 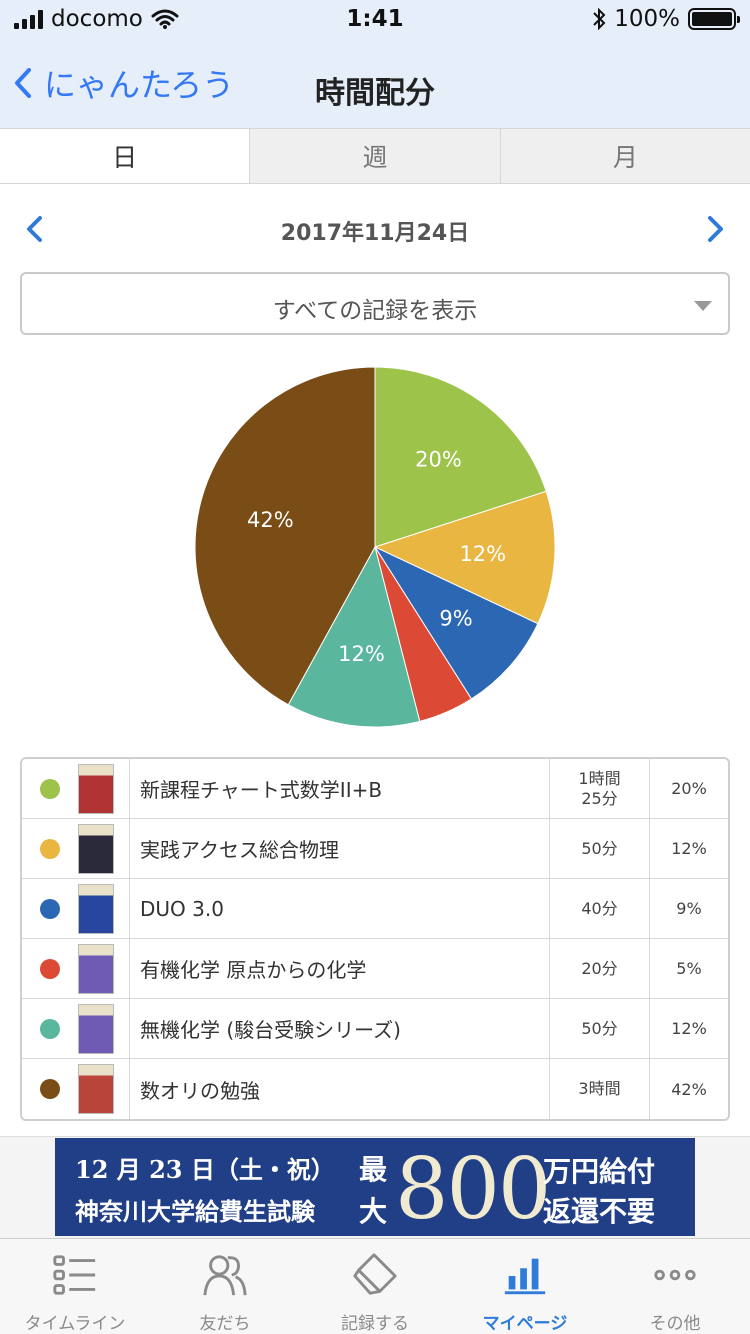 I want to click on tabbar-record: 記録する, so click(x=375, y=1286).